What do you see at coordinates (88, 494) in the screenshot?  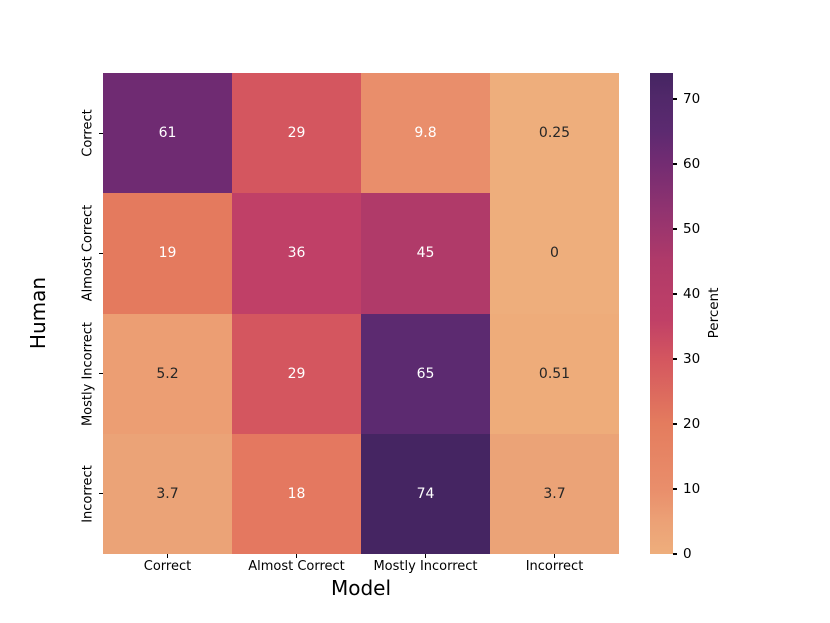 I see `y-tick-label: Incorrect` at bounding box center [88, 494].